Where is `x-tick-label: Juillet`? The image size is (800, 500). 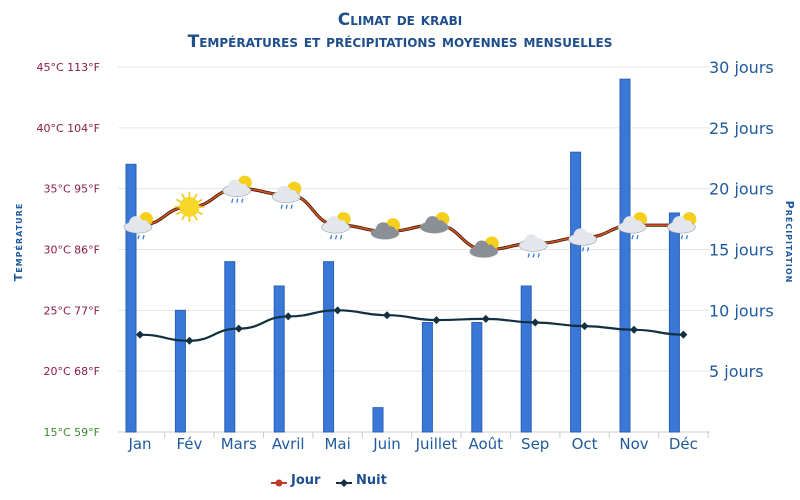 x-tick-label: Juillet is located at coordinates (436, 444).